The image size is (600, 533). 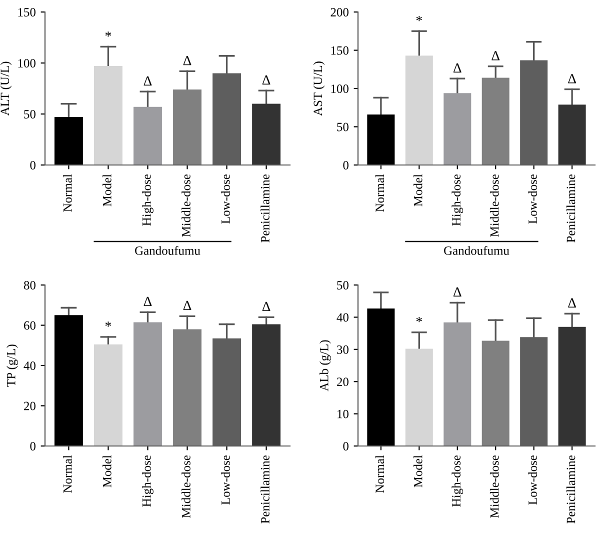 I want to click on y-tick-label: 80, so click(x=30, y=285).